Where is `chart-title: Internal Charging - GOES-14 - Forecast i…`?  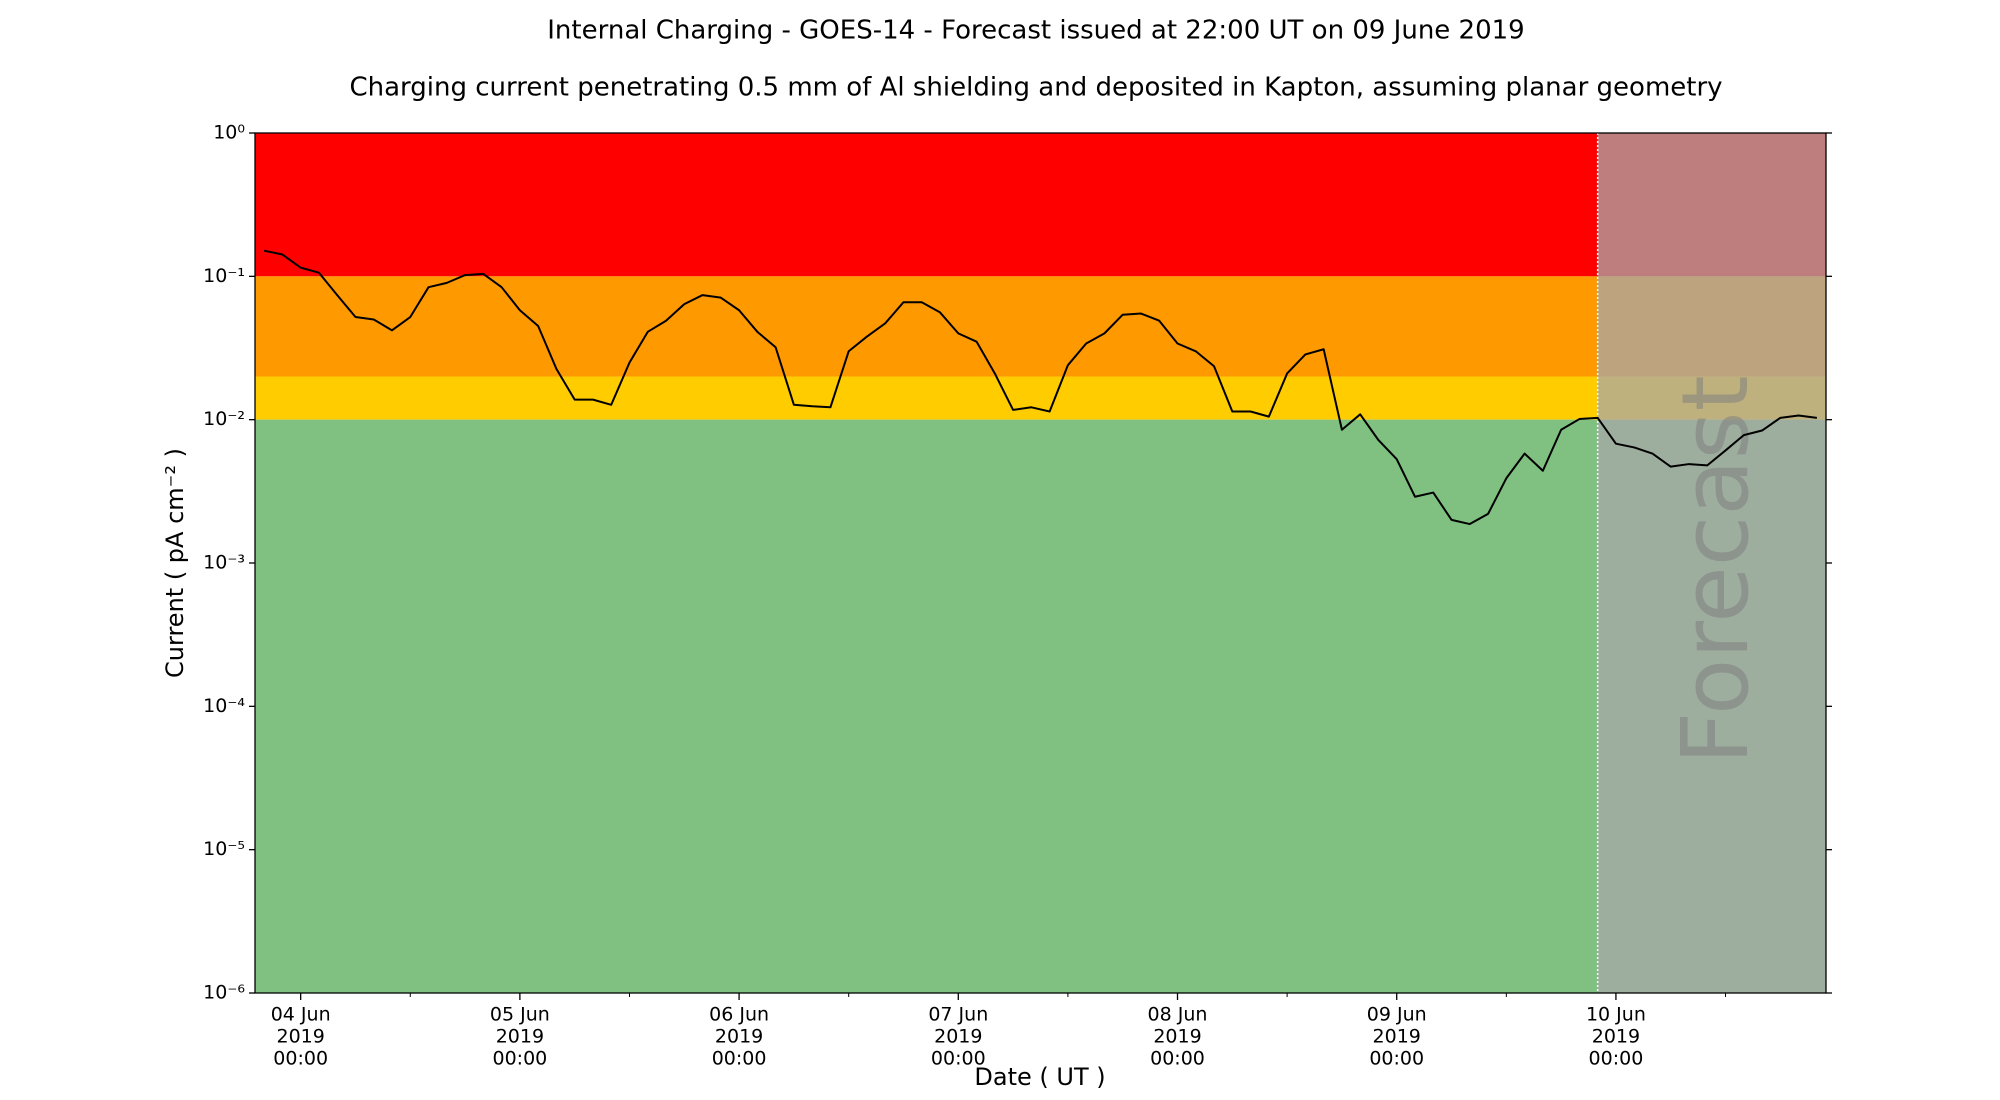
chart-title: Internal Charging - GOES-14 - Forecast i… is located at coordinates (1035, 31).